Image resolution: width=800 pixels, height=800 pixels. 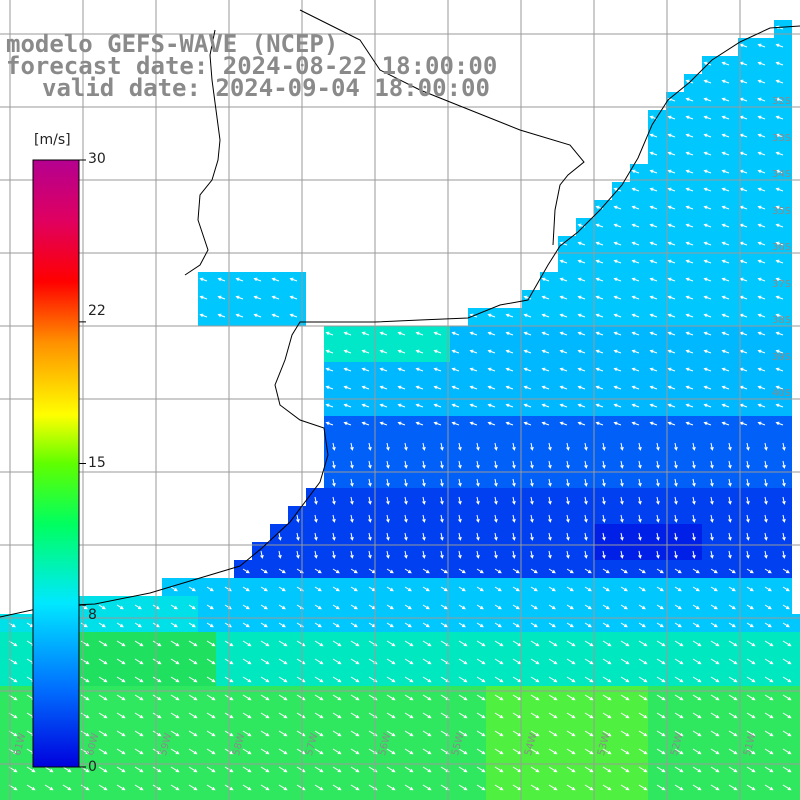 What do you see at coordinates (92, 615) in the screenshot?
I see `colorbar-tick-label: 8` at bounding box center [92, 615].